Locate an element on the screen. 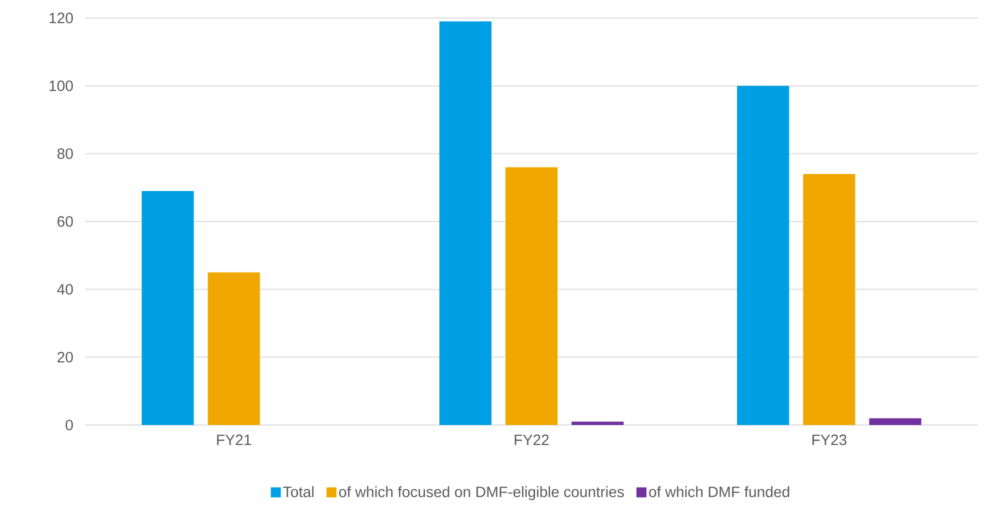 This screenshot has width=990, height=517. y-tick-label: 0 is located at coordinates (69, 425).